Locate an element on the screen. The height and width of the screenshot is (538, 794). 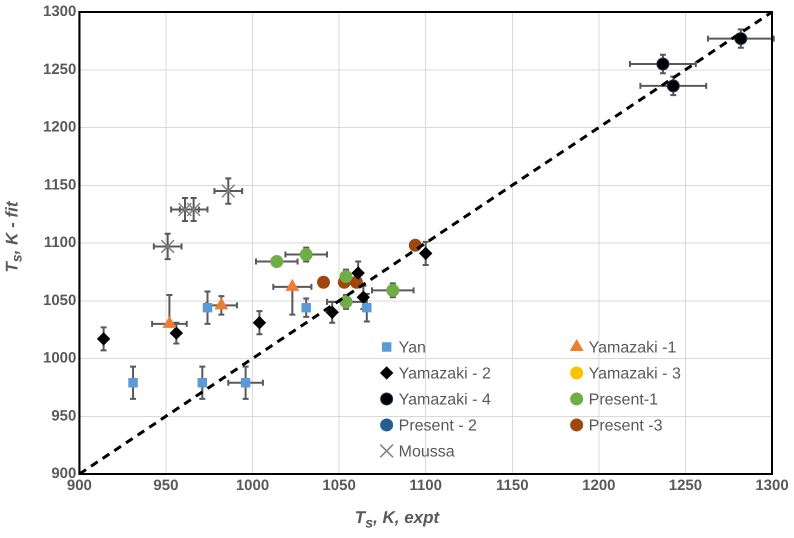
legend-label: Yamazaki - 2 is located at coordinates (444, 373).